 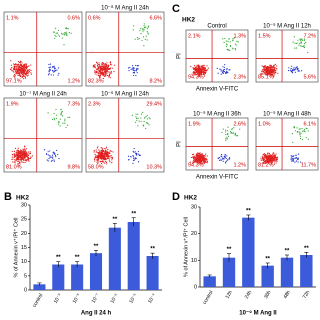 What do you see at coordinates (14, 167) in the screenshot?
I see `quadrant-percent: 81.0%` at bounding box center [14, 167].